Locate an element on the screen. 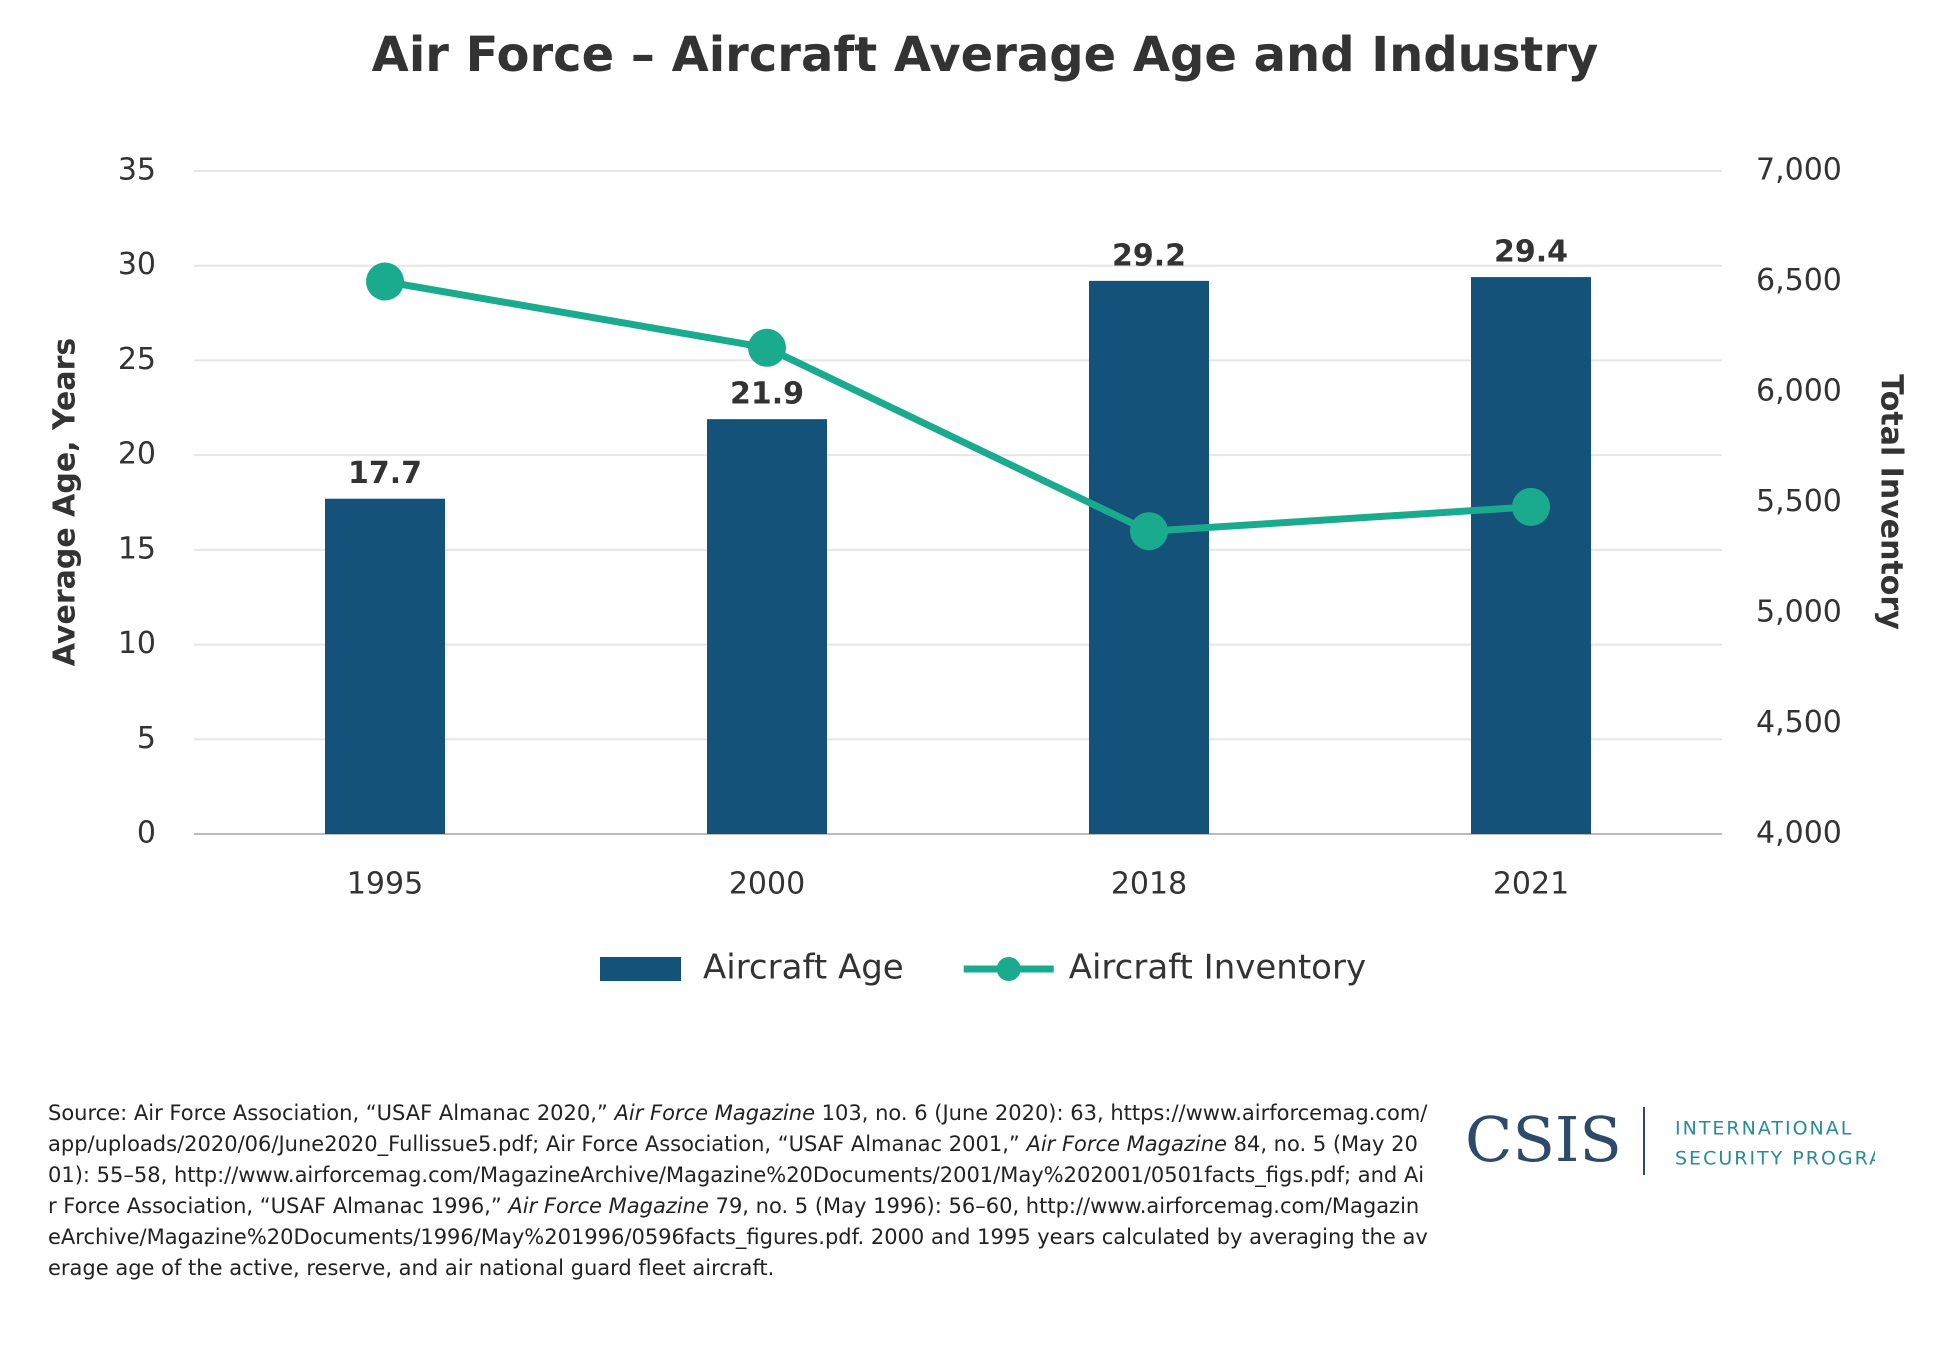  y-tick-label: 5 is located at coordinates (146, 738).